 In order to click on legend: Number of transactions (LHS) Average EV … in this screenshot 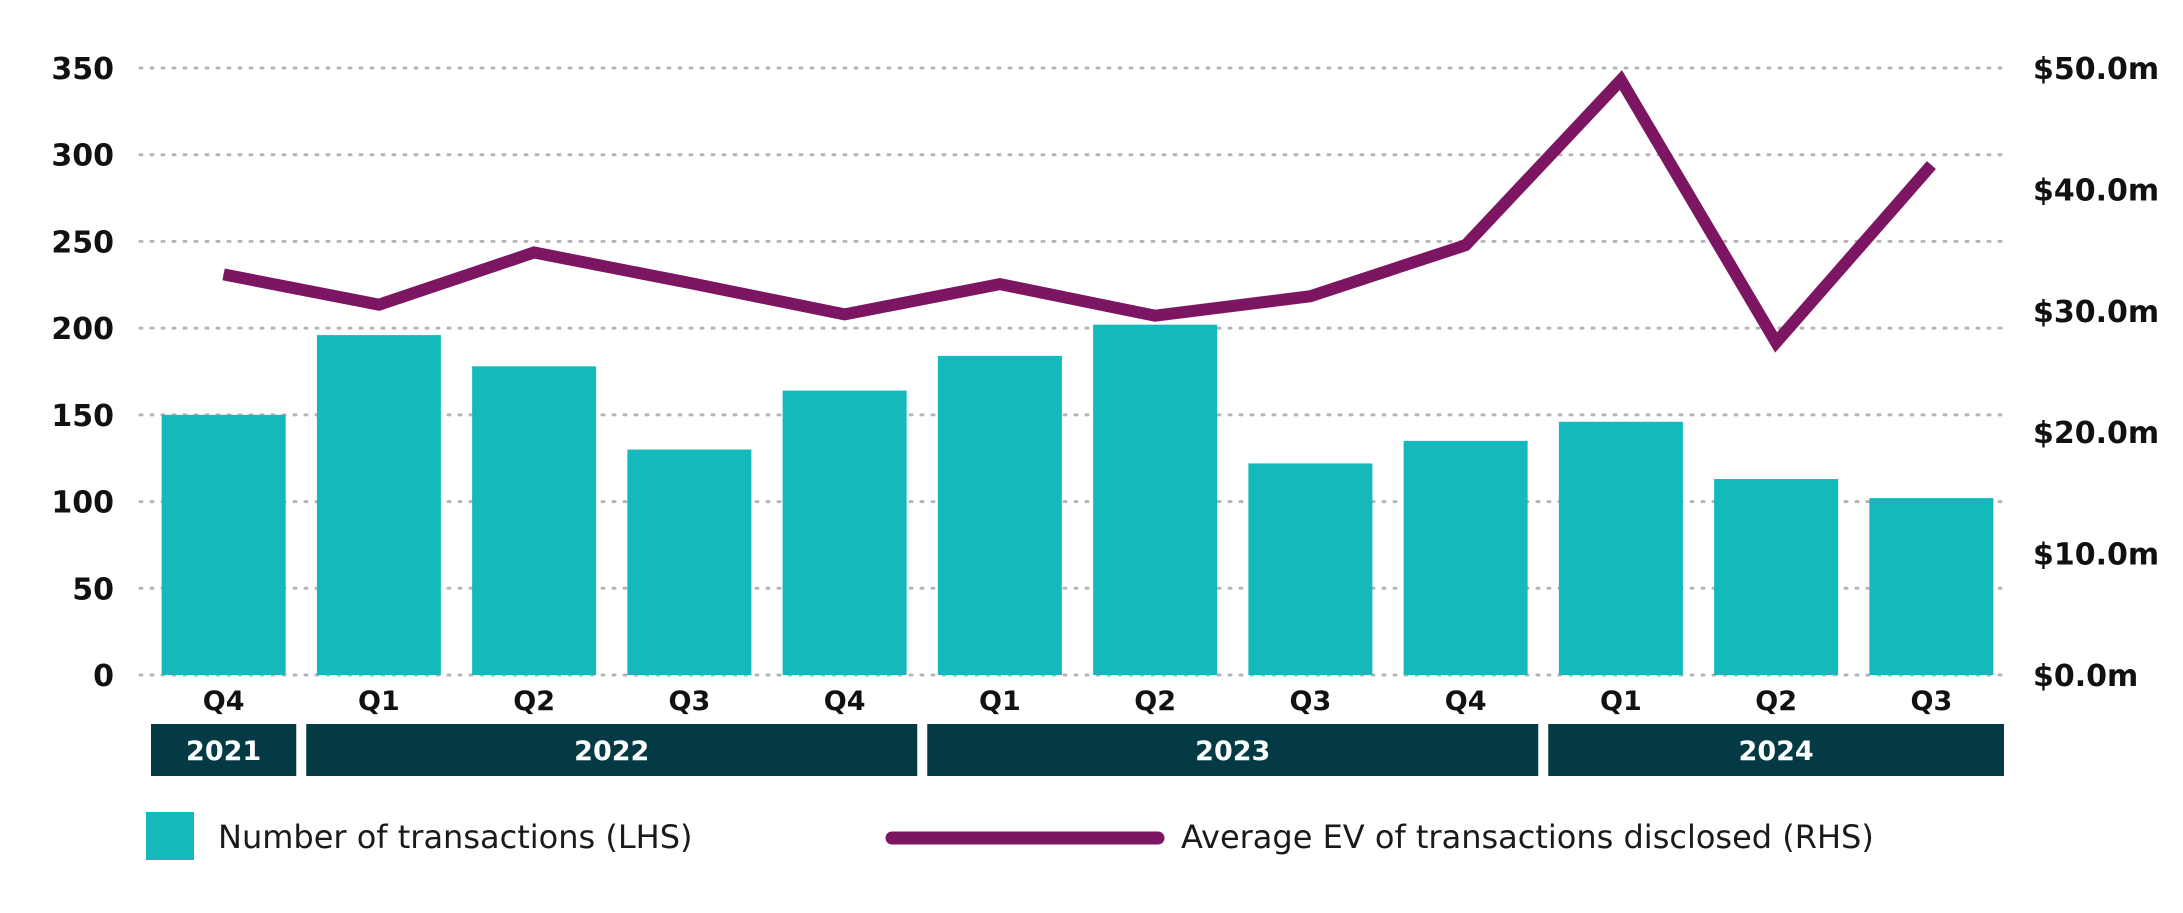, I will do `click(1010, 836)`.